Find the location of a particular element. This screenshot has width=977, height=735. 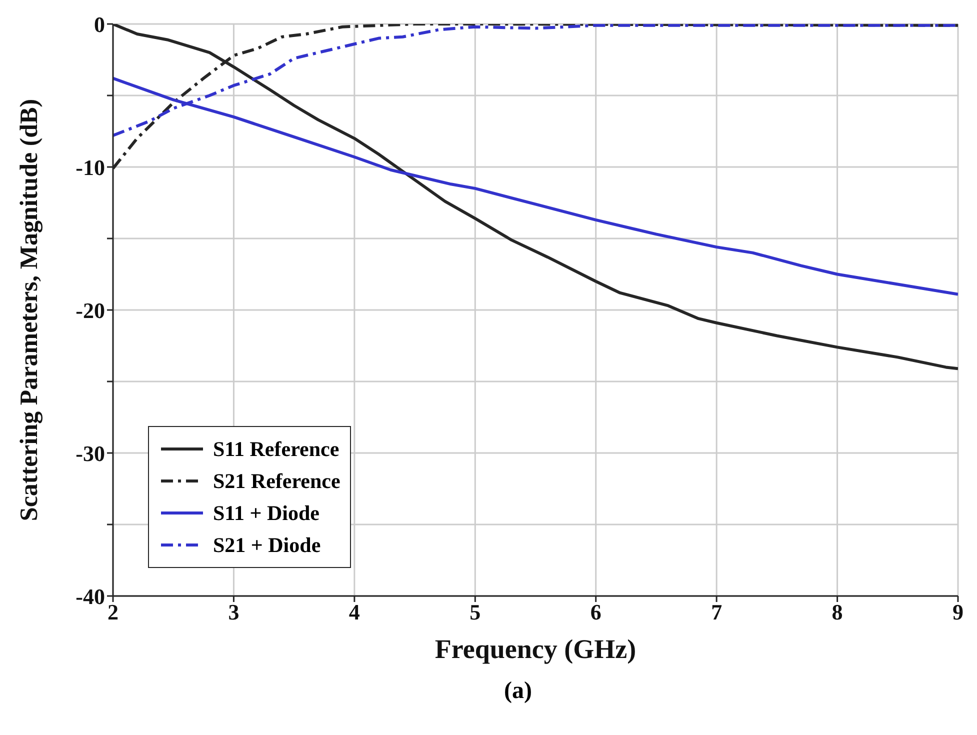

x-tick-label: 6 is located at coordinates (596, 612).